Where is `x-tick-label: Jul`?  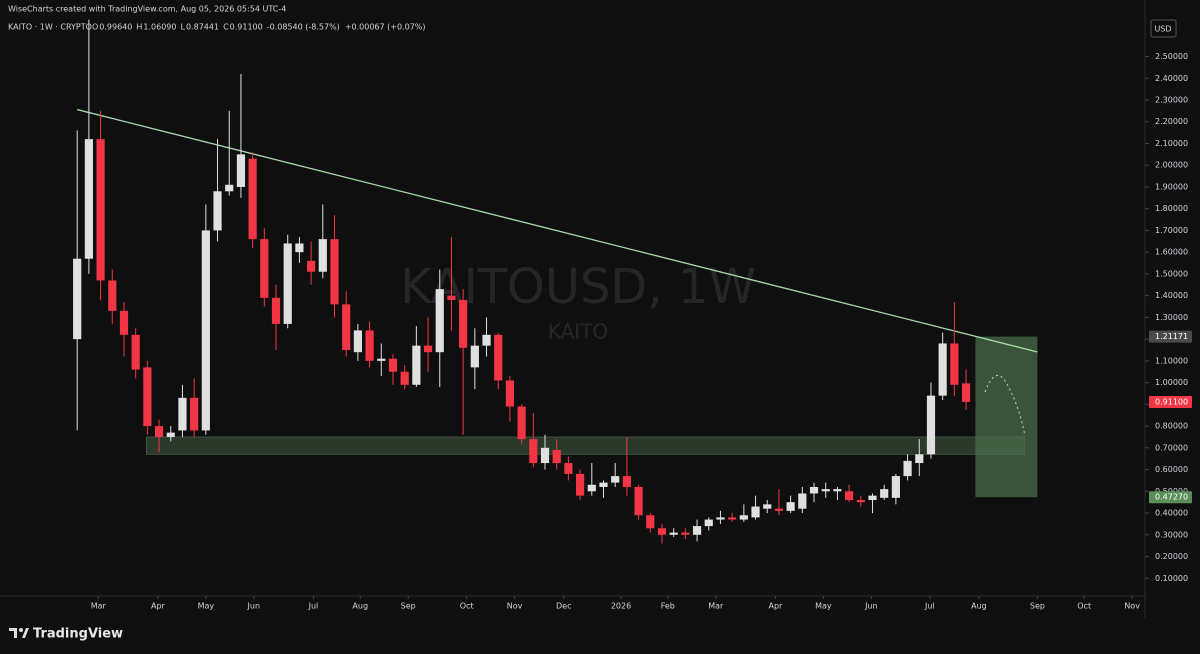 x-tick-label: Jul is located at coordinates (313, 606).